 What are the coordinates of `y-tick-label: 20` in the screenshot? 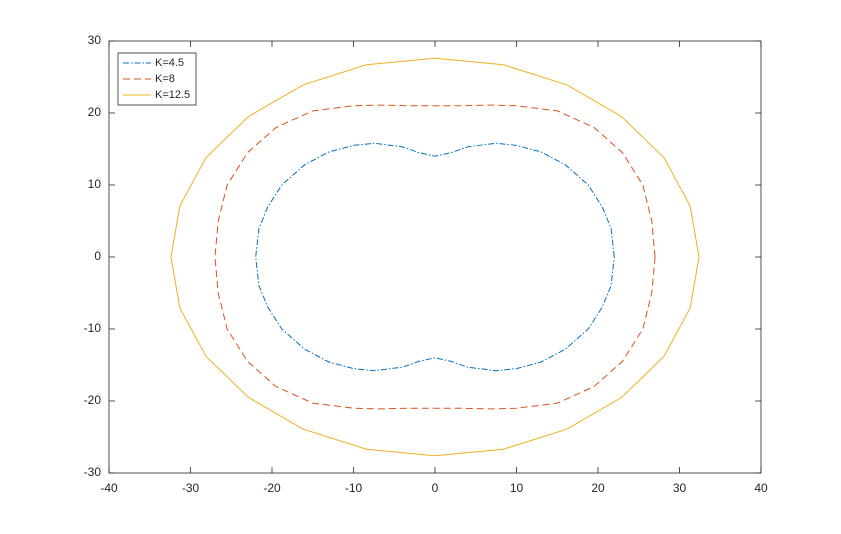 It's located at (95, 112).